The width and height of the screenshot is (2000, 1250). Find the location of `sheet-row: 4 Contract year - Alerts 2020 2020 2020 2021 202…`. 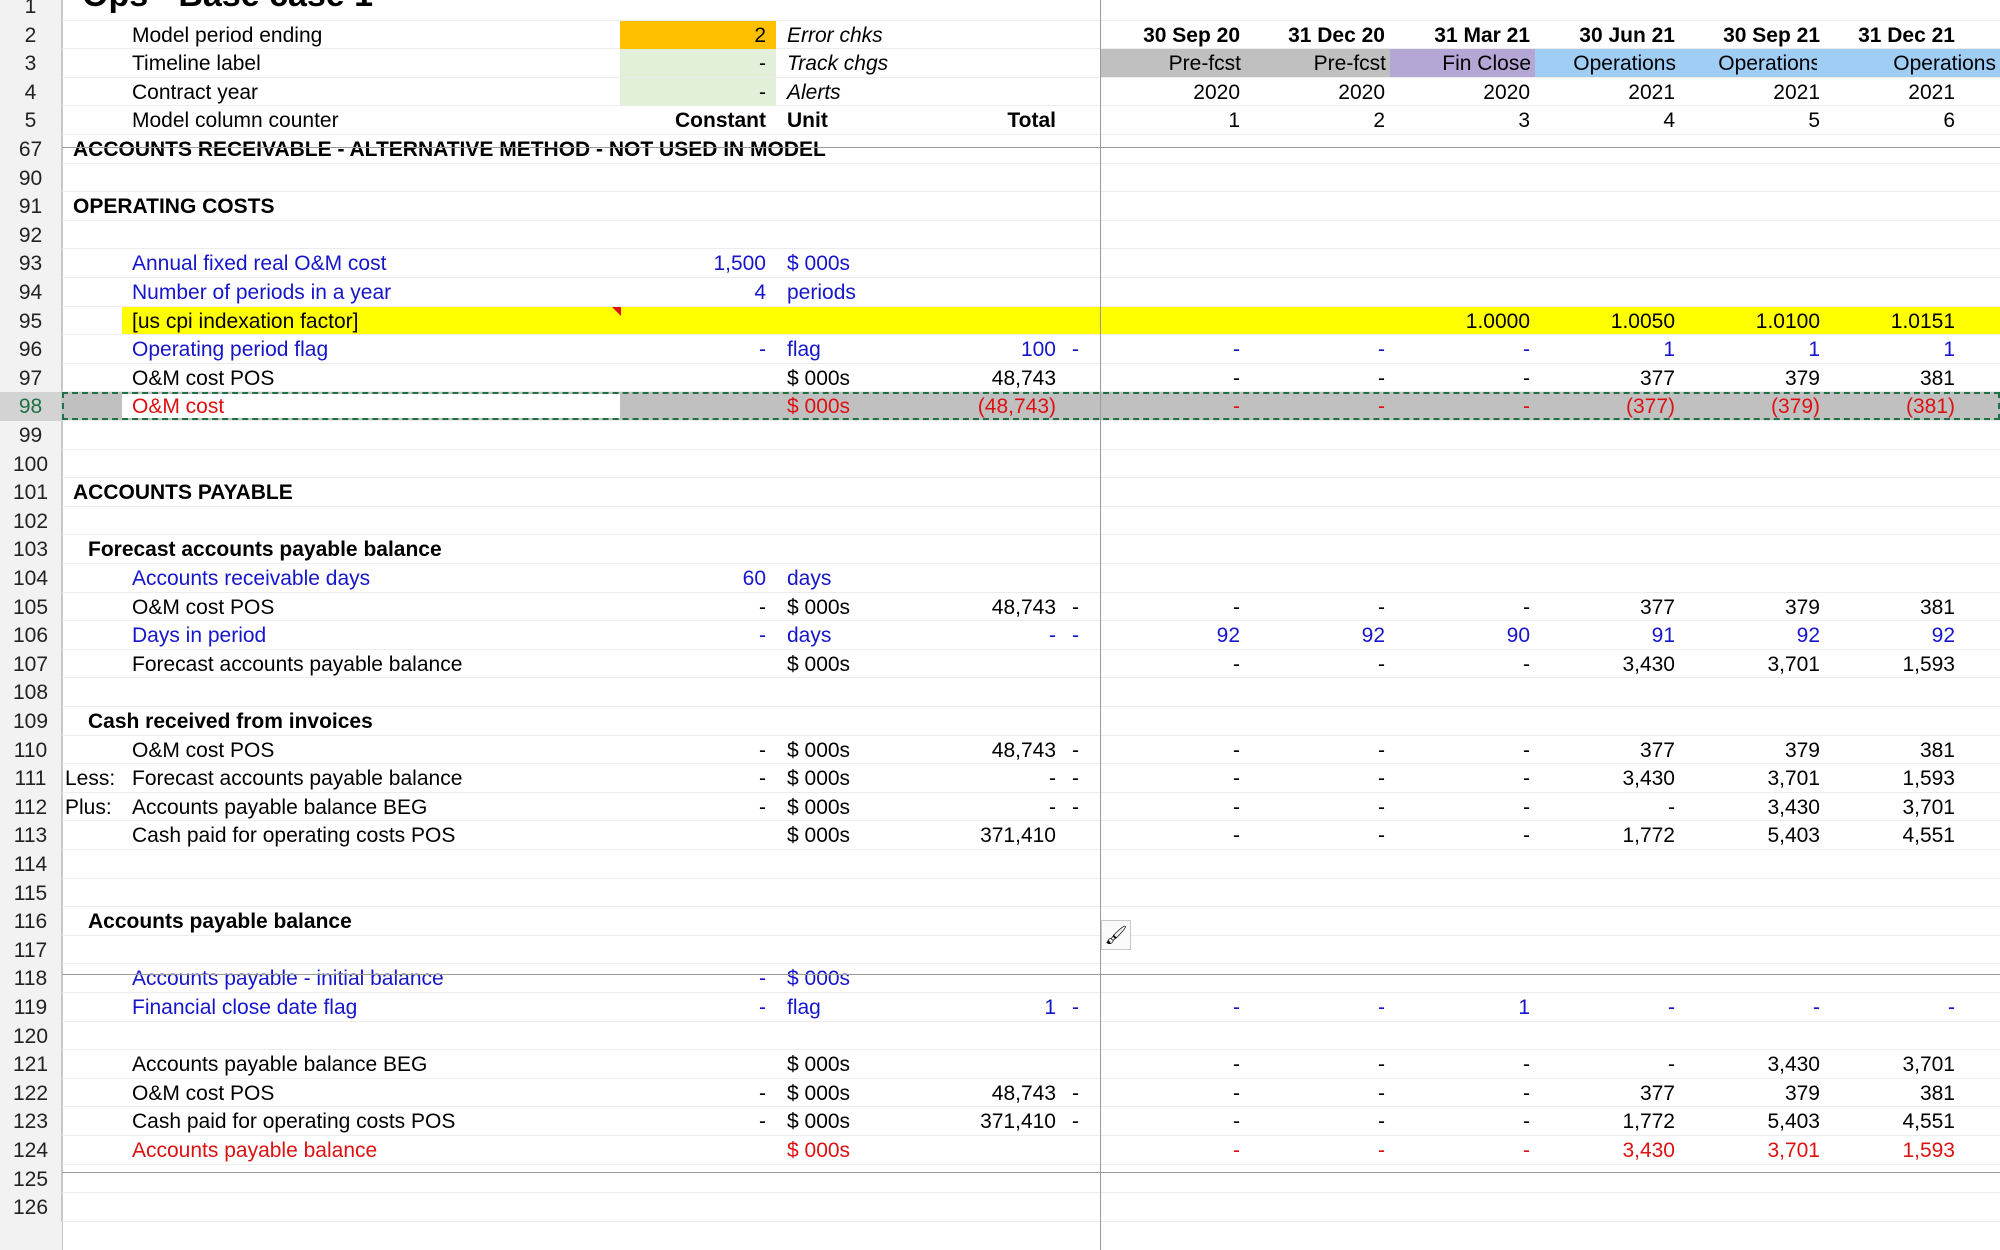

sheet-row: 4 Contract year - Alerts 2020 2020 2020 2021 202… is located at coordinates (1000, 92).